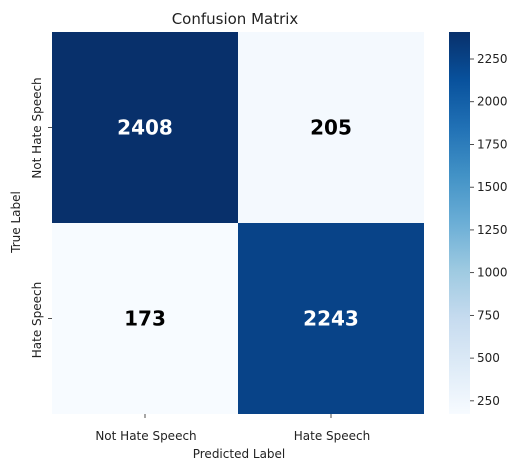  What do you see at coordinates (492, 102) in the screenshot?
I see `colorbar-tick-label: 2000` at bounding box center [492, 102].